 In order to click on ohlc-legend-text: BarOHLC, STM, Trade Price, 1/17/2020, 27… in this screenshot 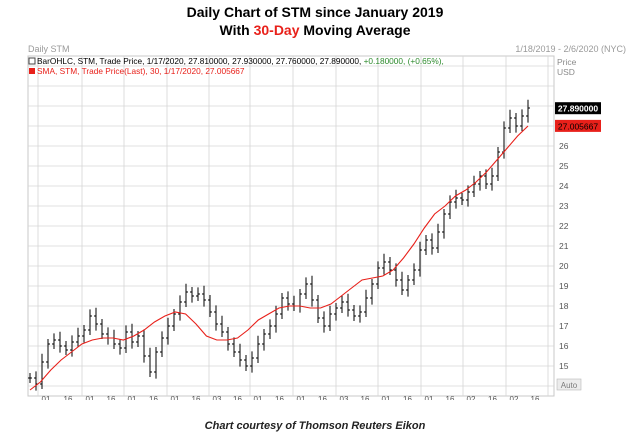, I will do `click(240, 61)`.